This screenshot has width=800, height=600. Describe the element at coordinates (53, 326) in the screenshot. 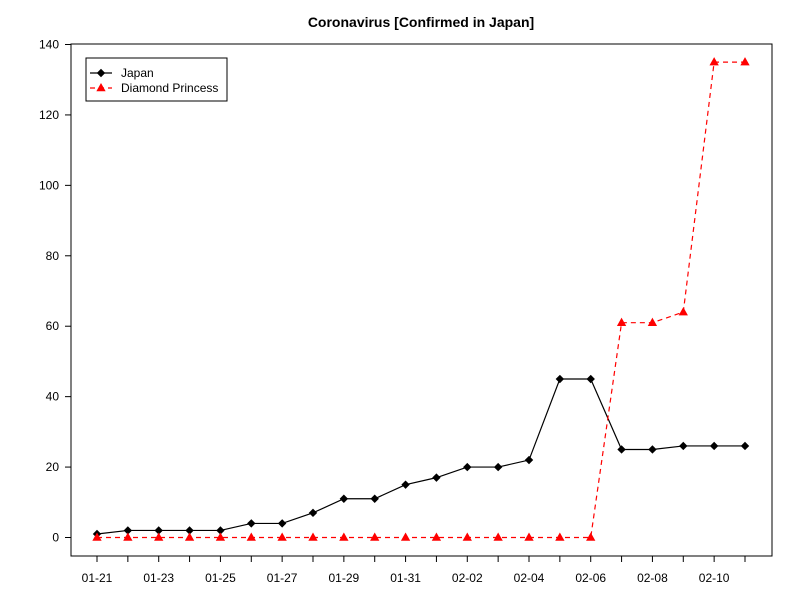

I see `y-tick-label: 60` at that location.